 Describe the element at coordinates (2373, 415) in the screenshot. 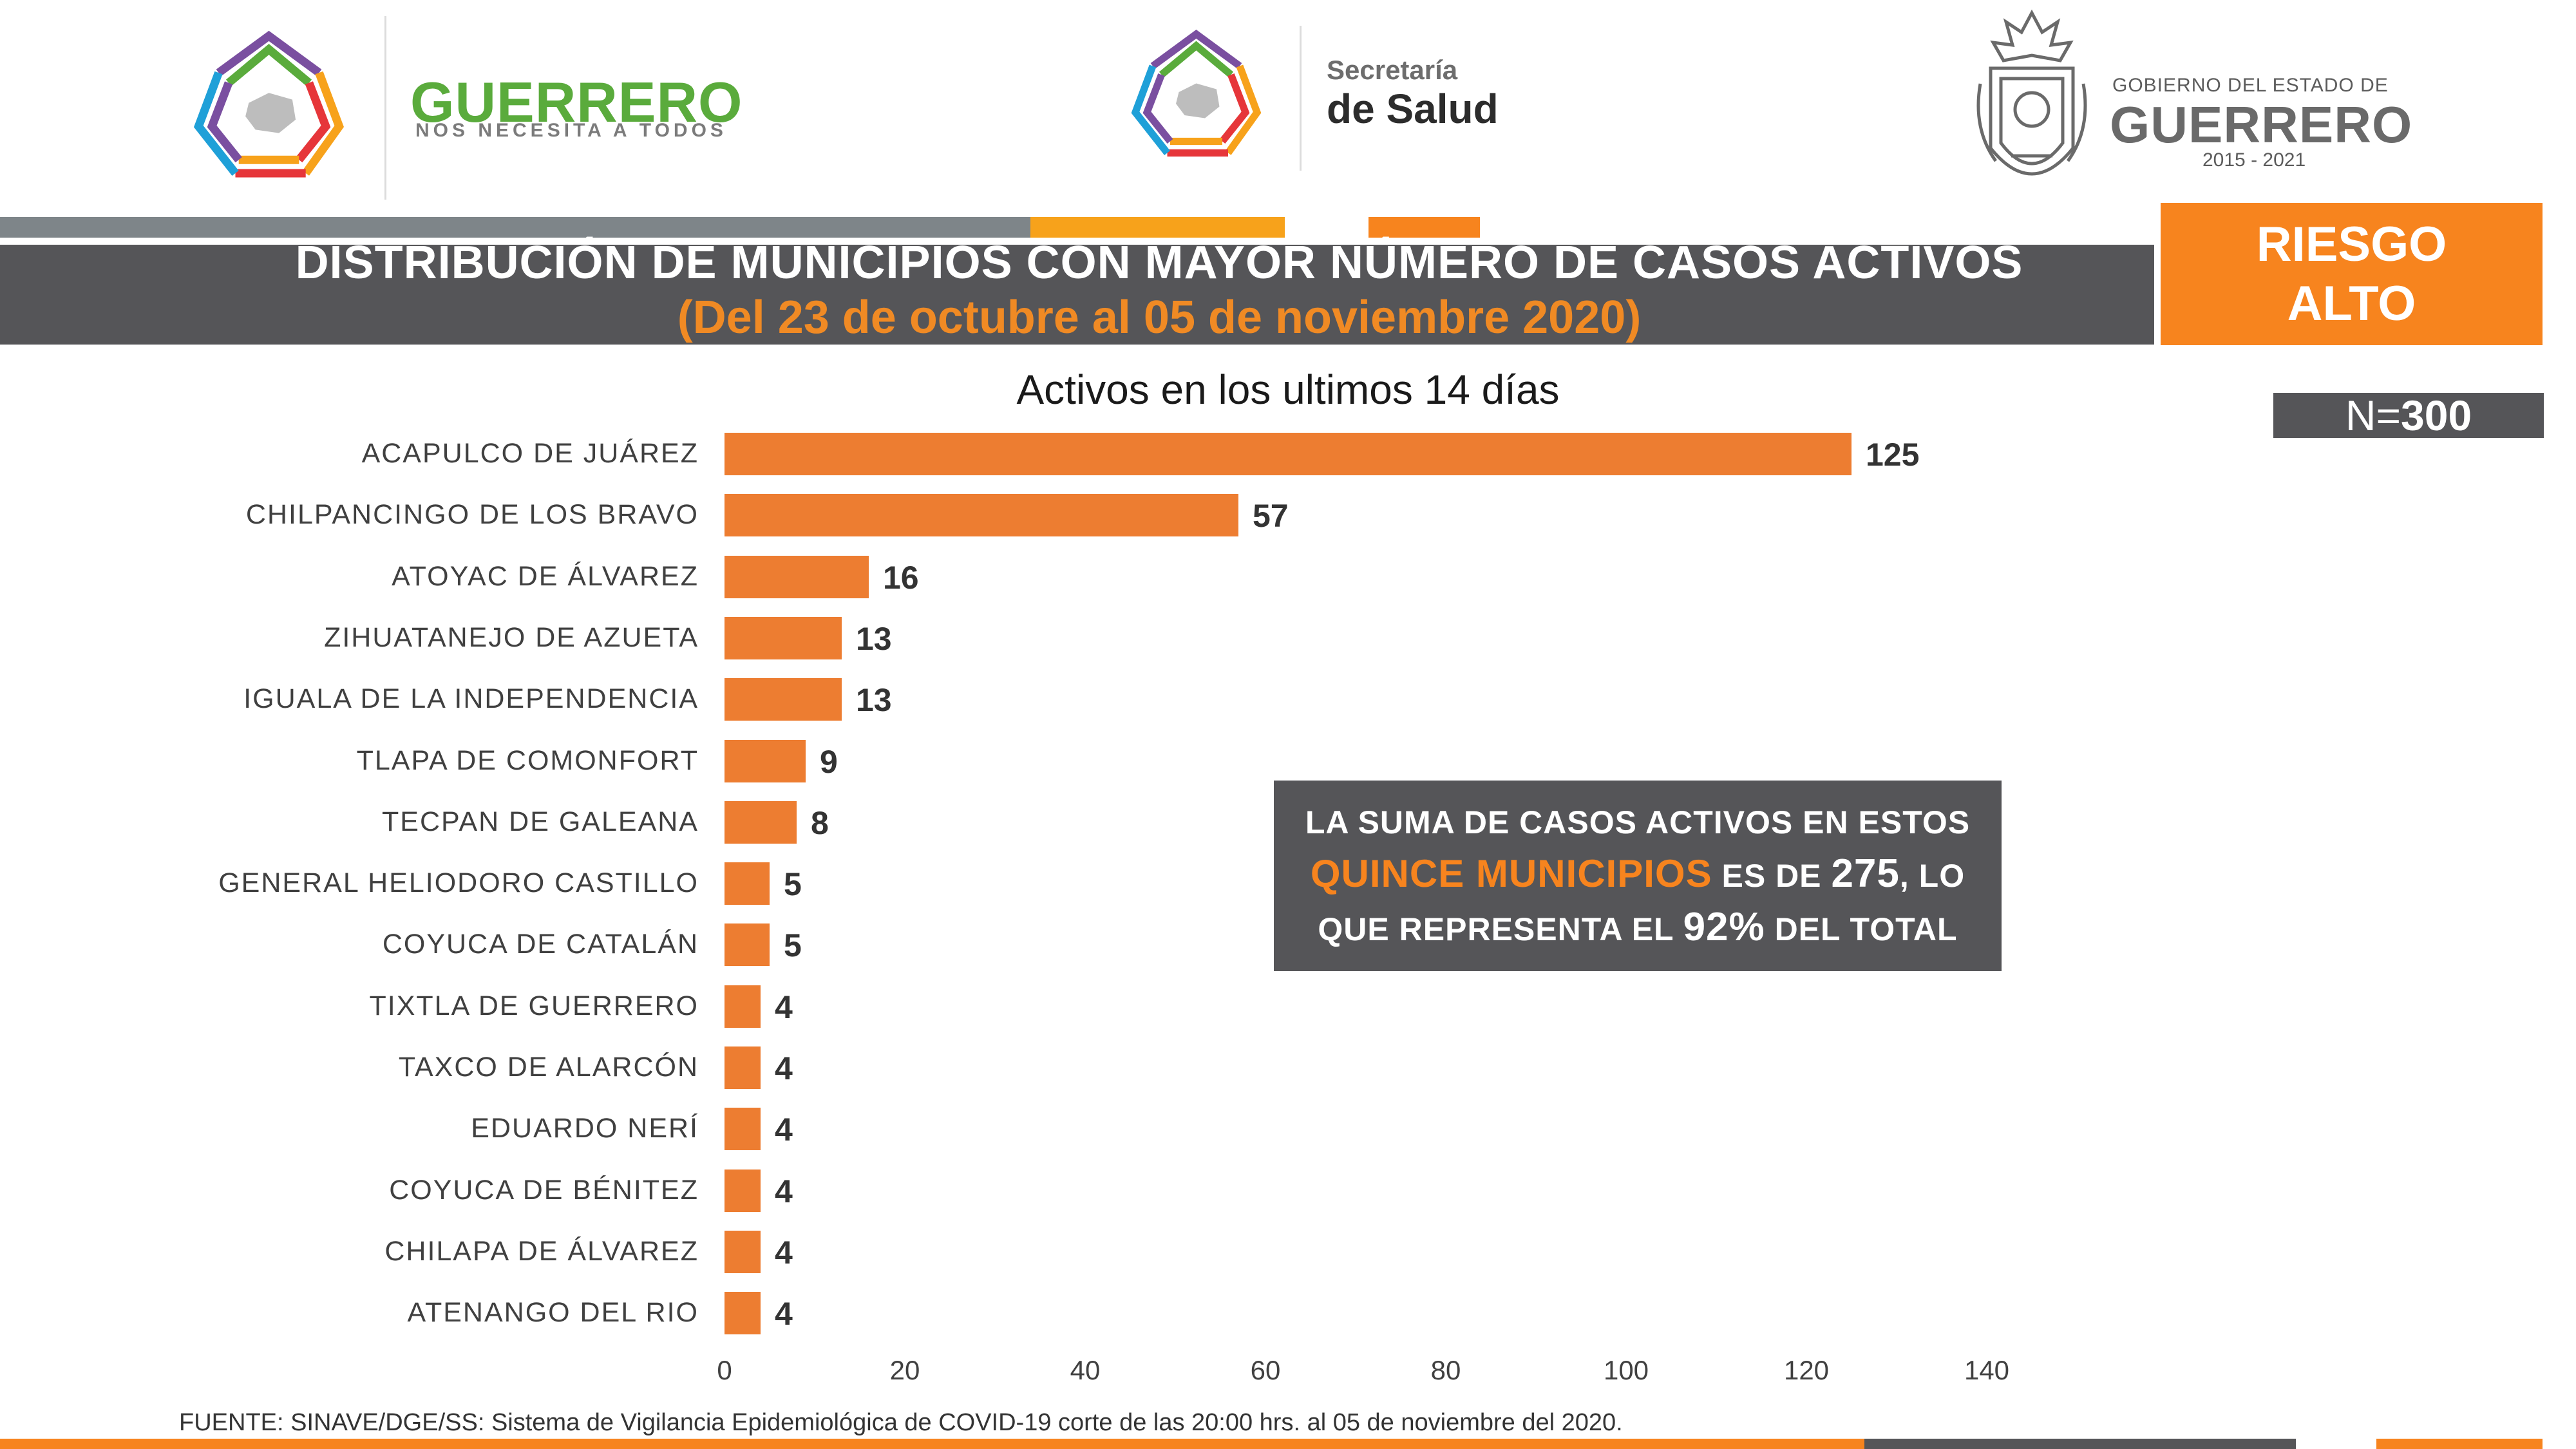

I see `total-prefix: N=` at that location.